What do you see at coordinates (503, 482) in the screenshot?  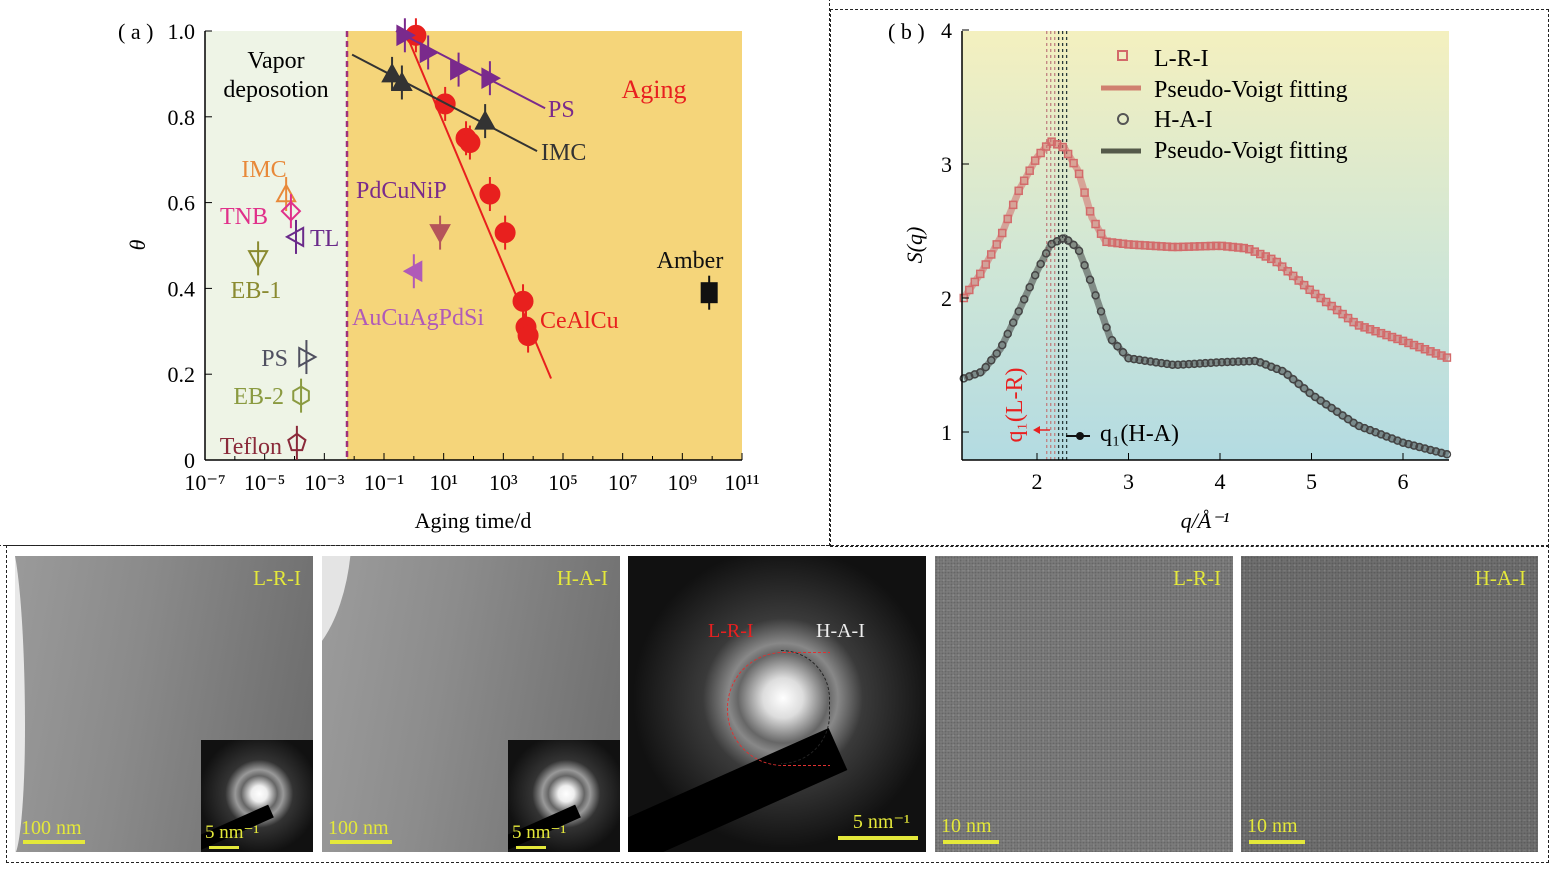 I see `x-tick-label: 10³` at bounding box center [503, 482].